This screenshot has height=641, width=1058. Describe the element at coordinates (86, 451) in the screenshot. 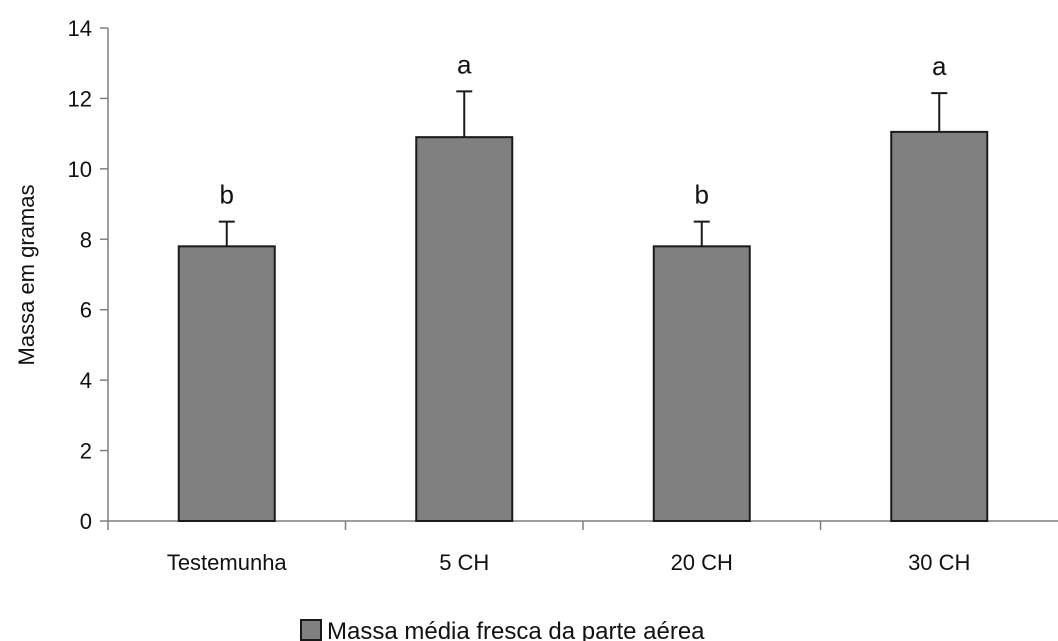

I see `y-tick-label: 2` at that location.